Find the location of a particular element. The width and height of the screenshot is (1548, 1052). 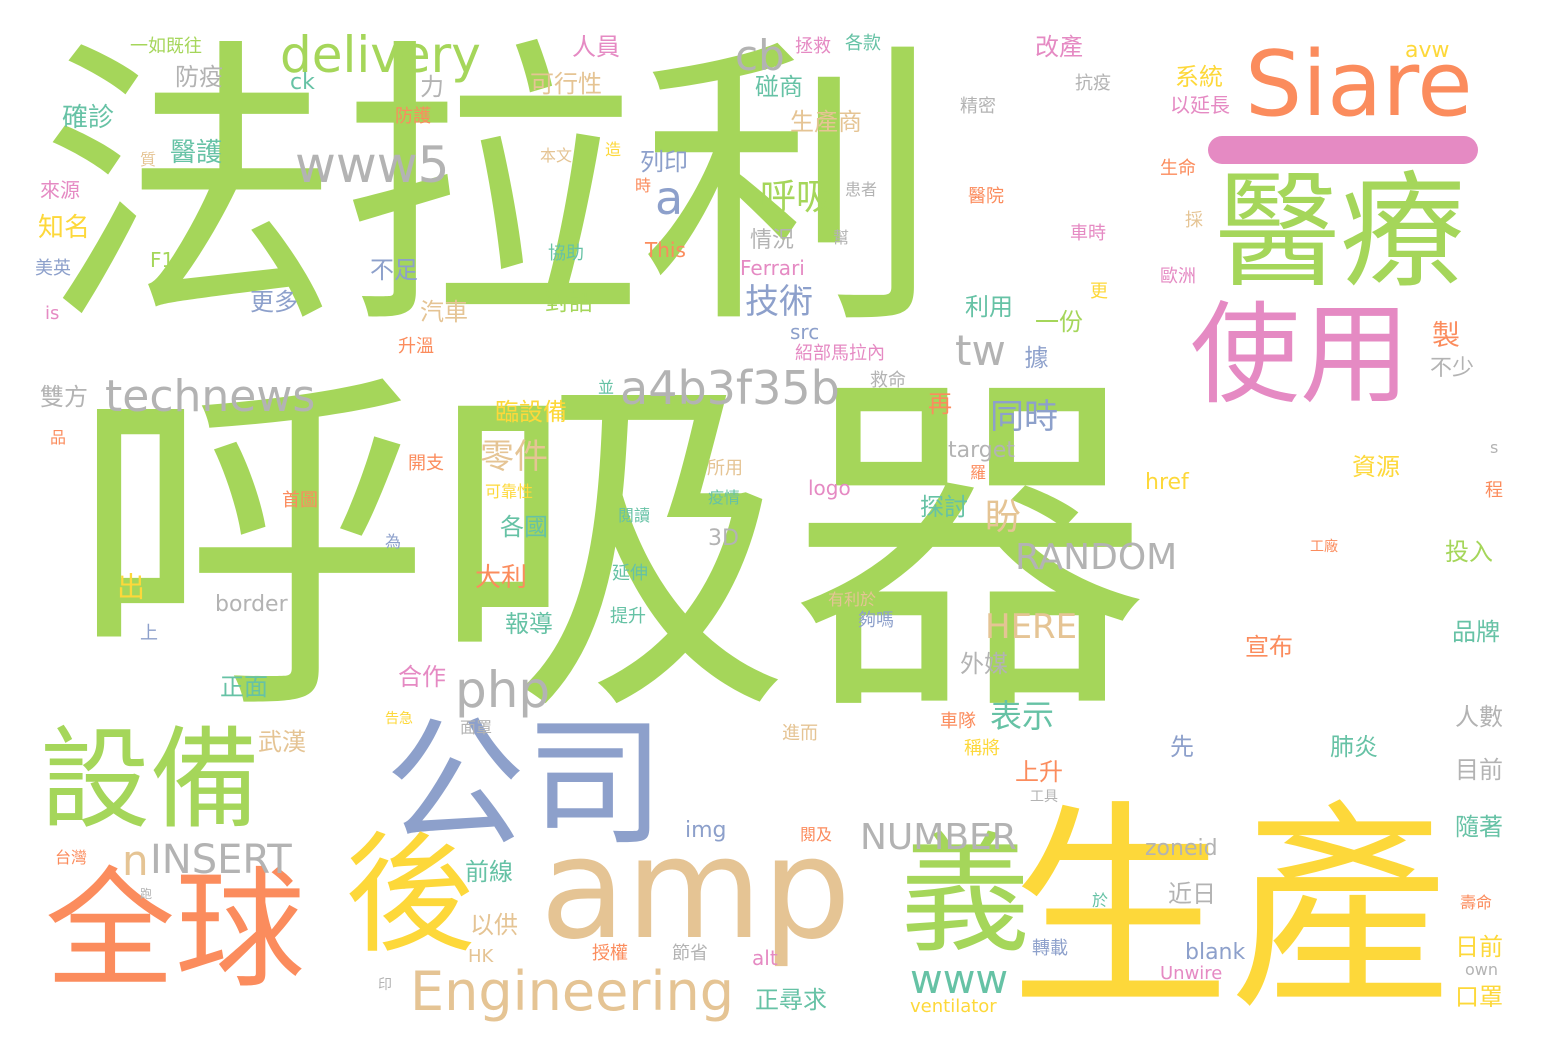

cloud-word: 有利於 is located at coordinates (852, 599).